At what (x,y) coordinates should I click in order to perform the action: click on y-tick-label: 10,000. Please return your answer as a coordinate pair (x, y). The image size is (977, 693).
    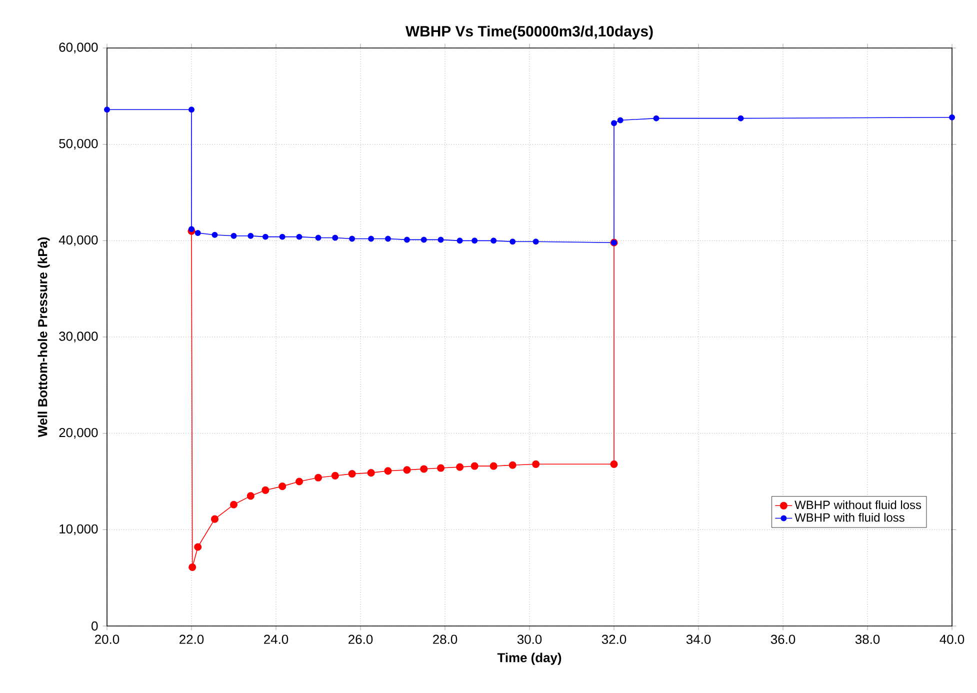
    Looking at the image, I should click on (79, 530).